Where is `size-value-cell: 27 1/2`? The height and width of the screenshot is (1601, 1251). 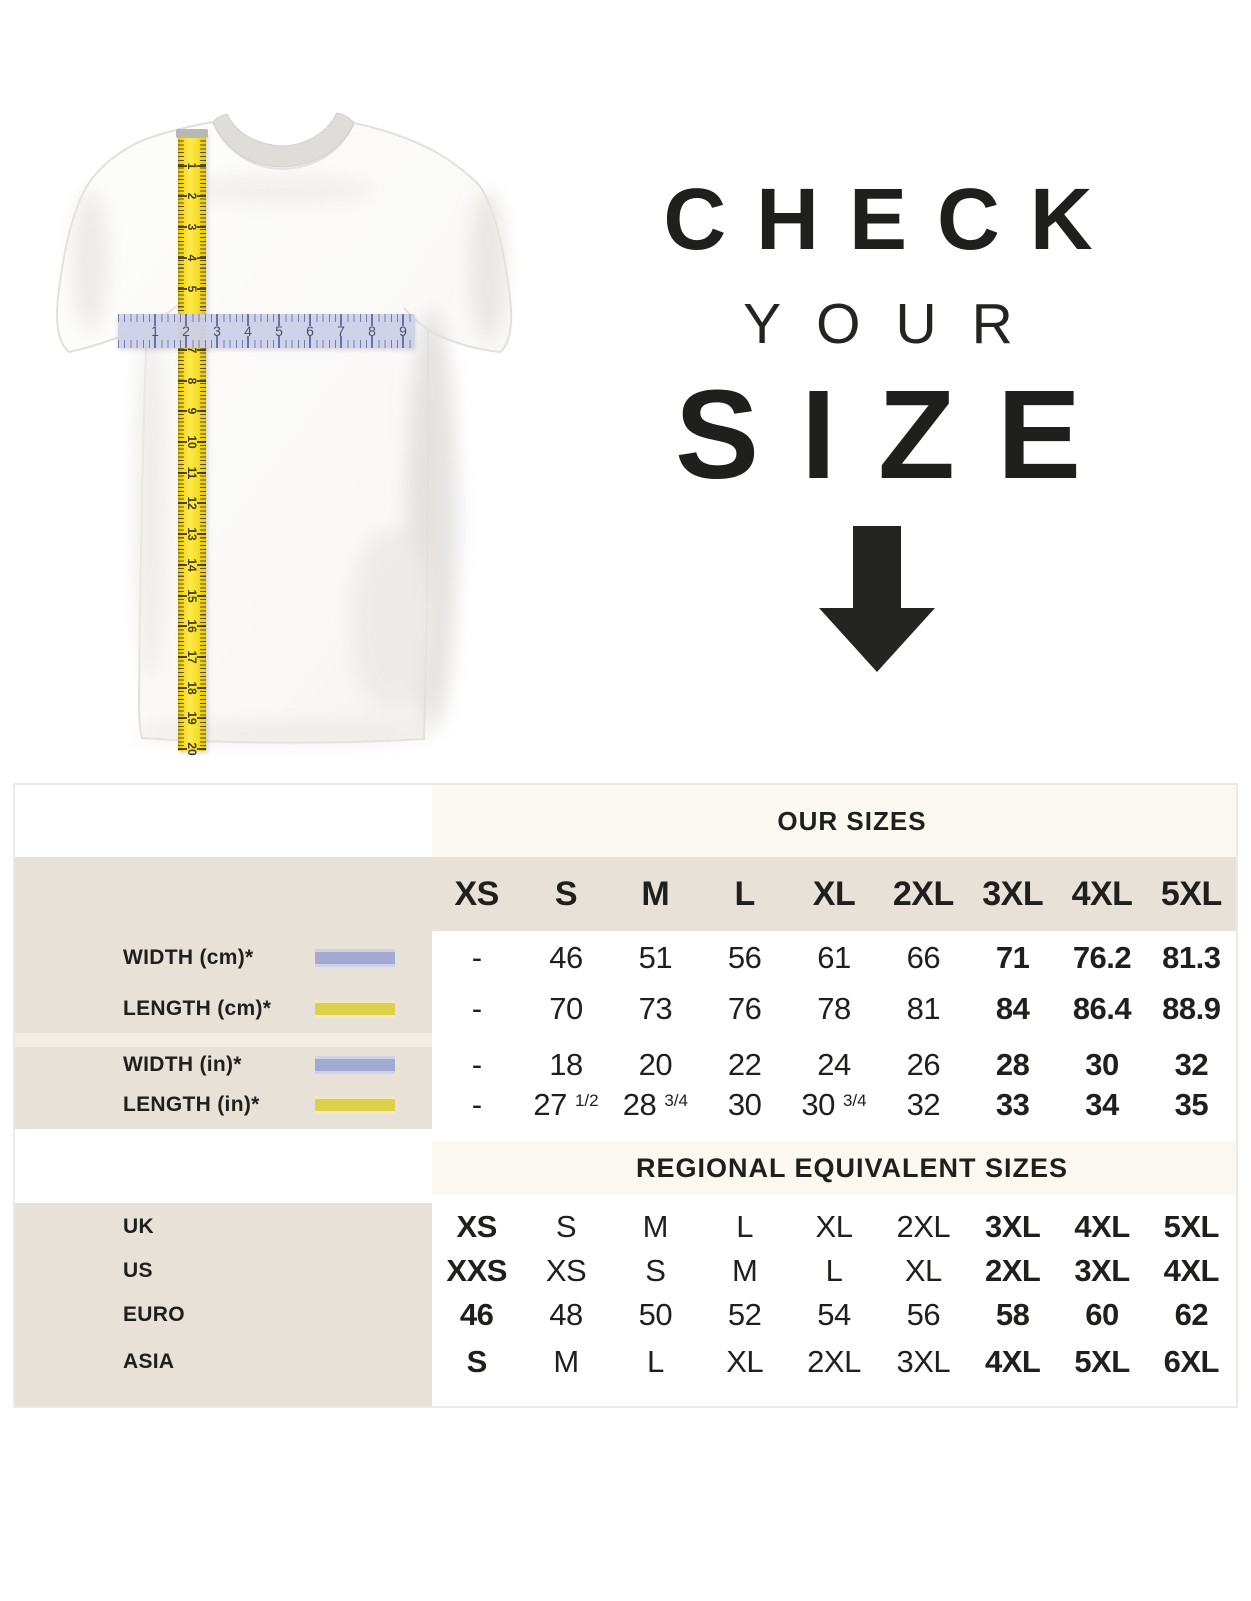
size-value-cell: 27 1/2 is located at coordinates (566, 1104).